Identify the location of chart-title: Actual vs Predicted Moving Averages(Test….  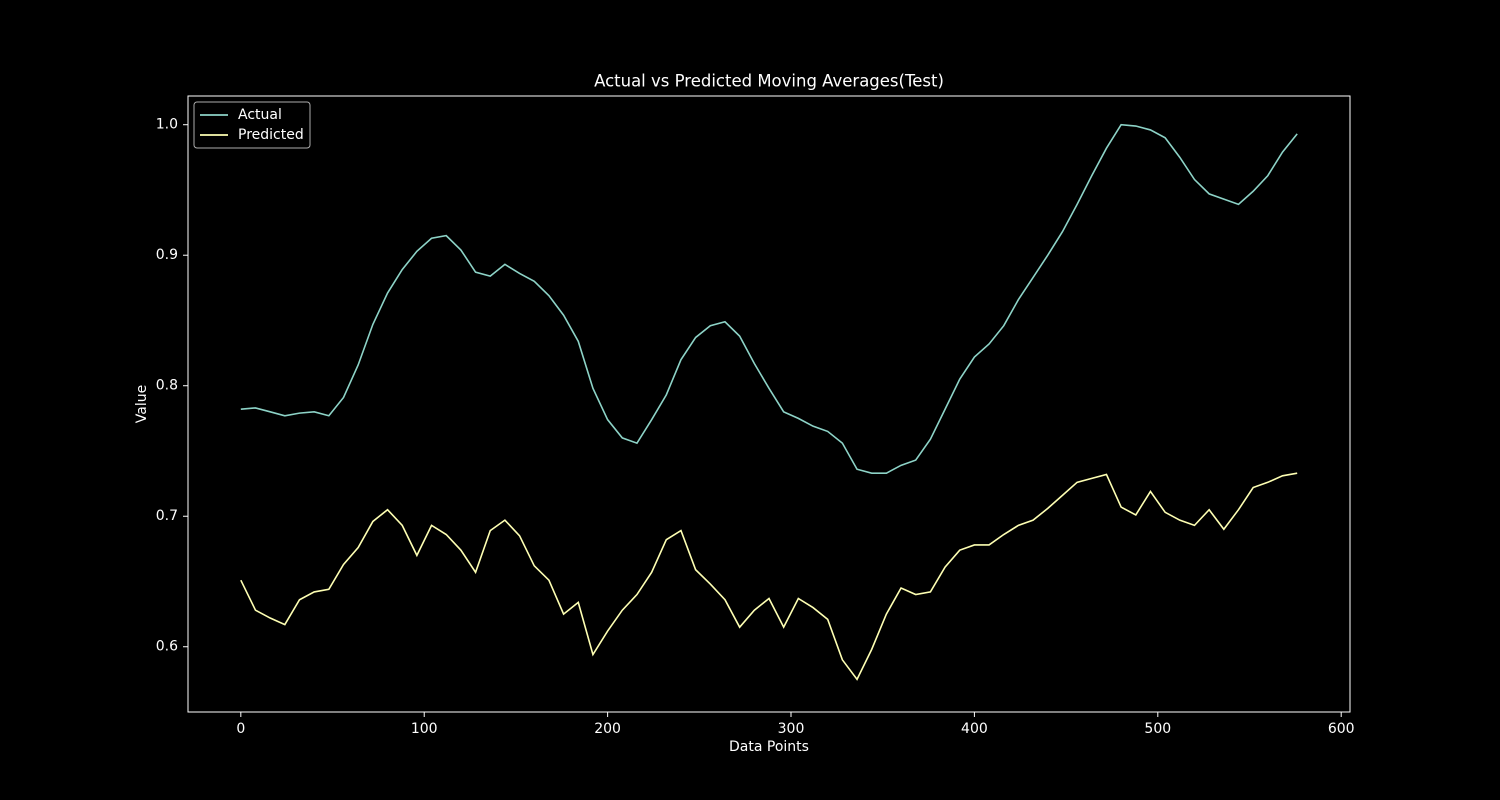
(769, 81).